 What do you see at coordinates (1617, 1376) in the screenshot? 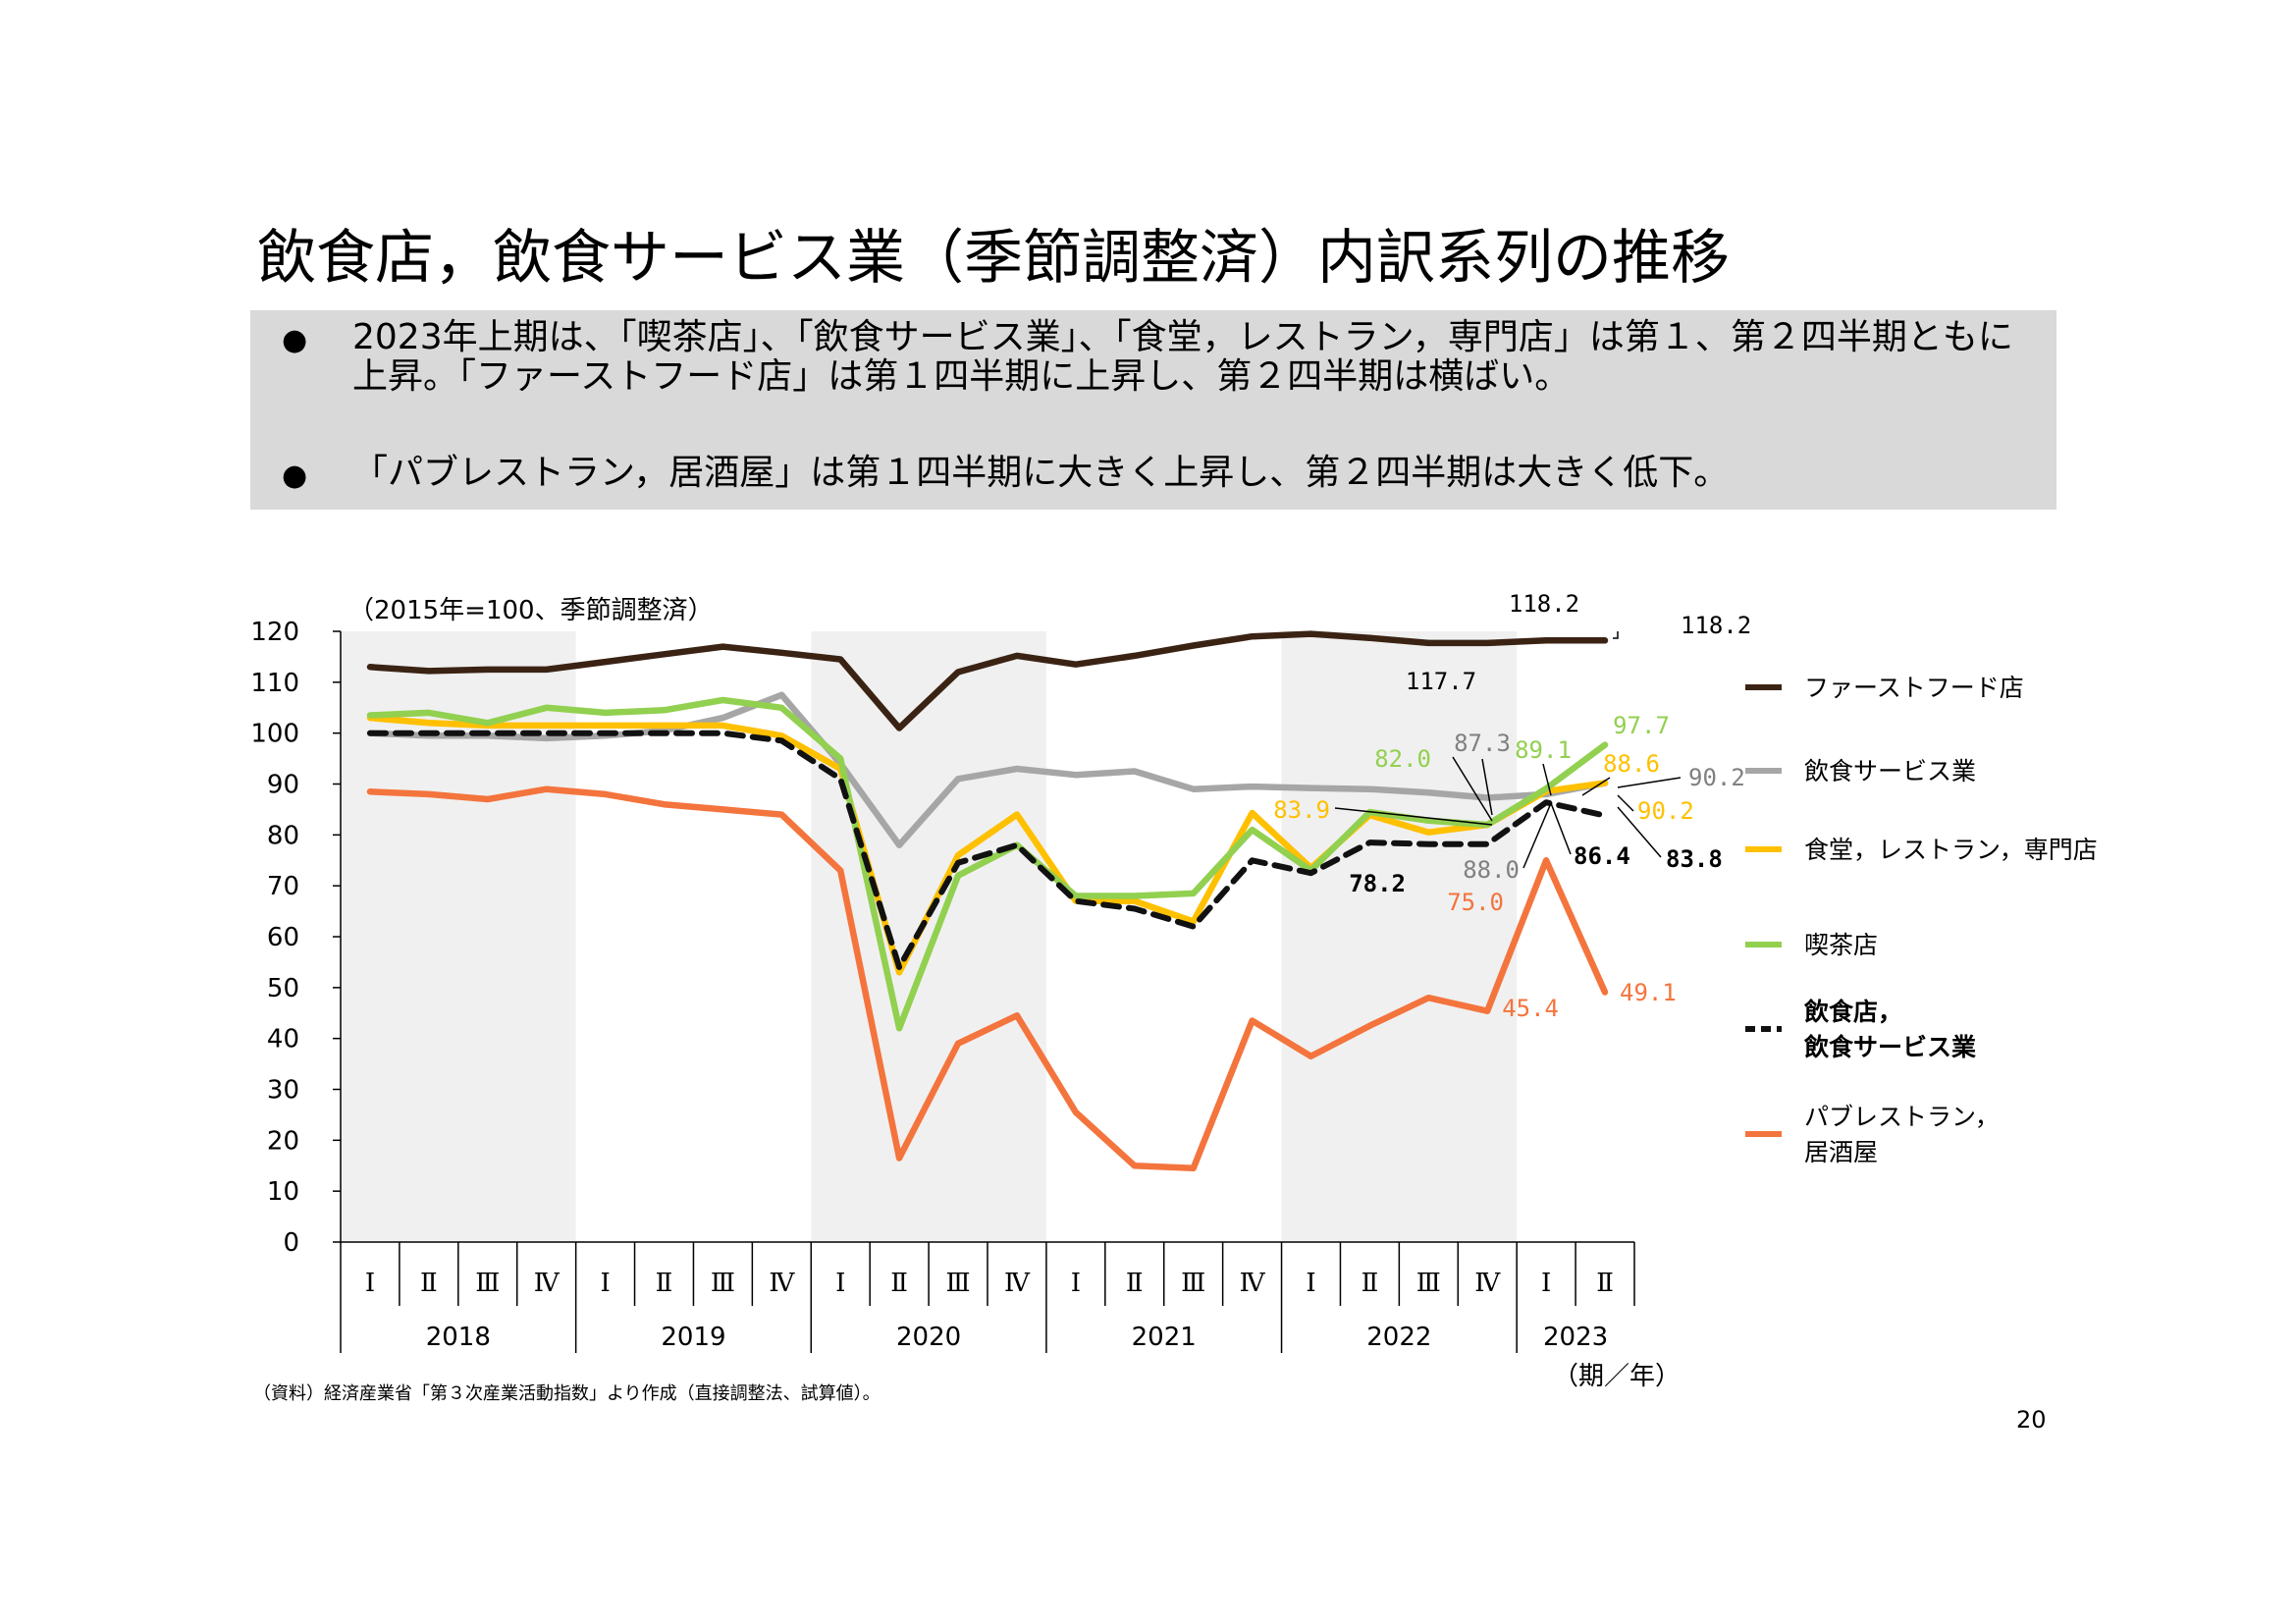
I see `axis-unit-label: （期／年）` at bounding box center [1617, 1376].